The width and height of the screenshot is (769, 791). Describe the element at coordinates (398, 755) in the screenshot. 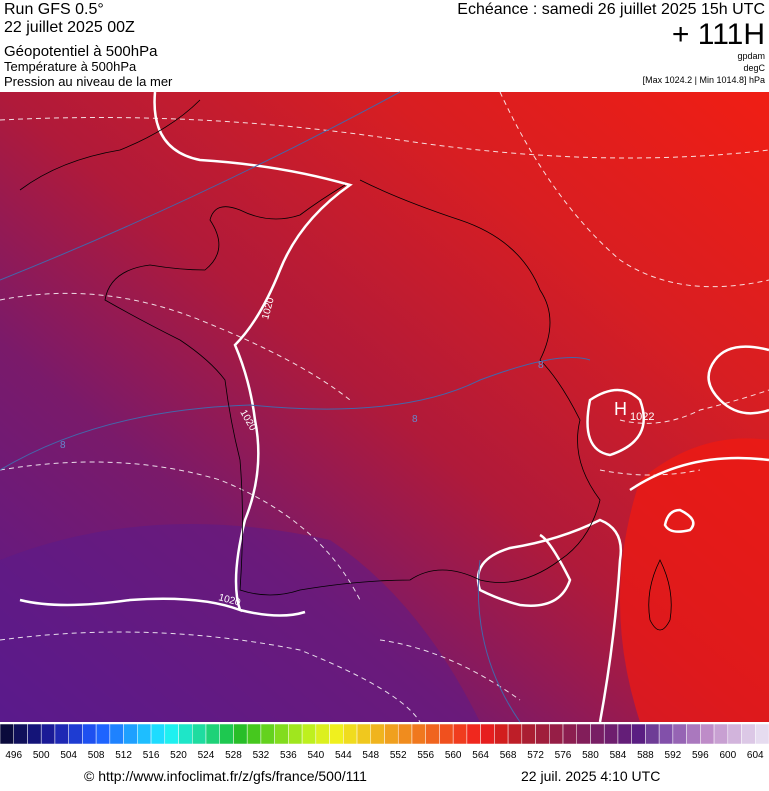

I see `colorbar-label: 552` at that location.